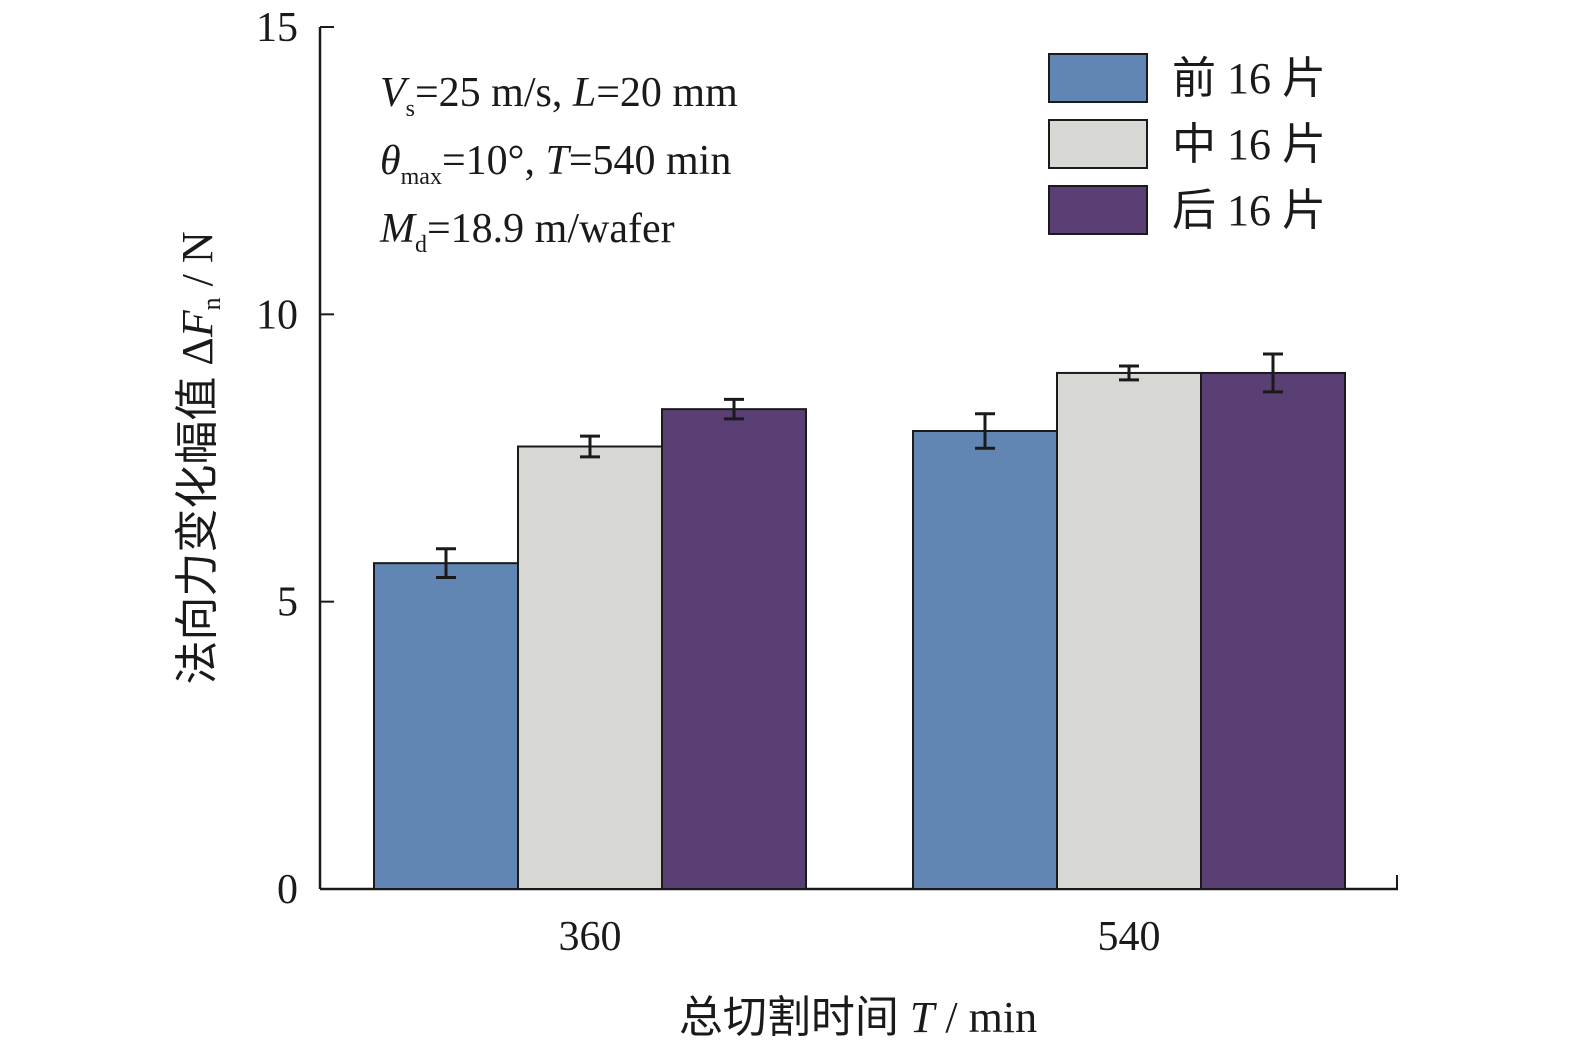  I want to click on x-tick-label: 360, so click(590, 937).